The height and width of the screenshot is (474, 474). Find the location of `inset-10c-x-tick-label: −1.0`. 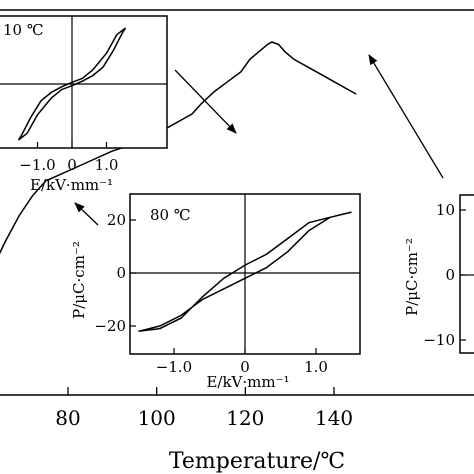

inset-10c-x-tick-label: −1.0 is located at coordinates (37, 165).